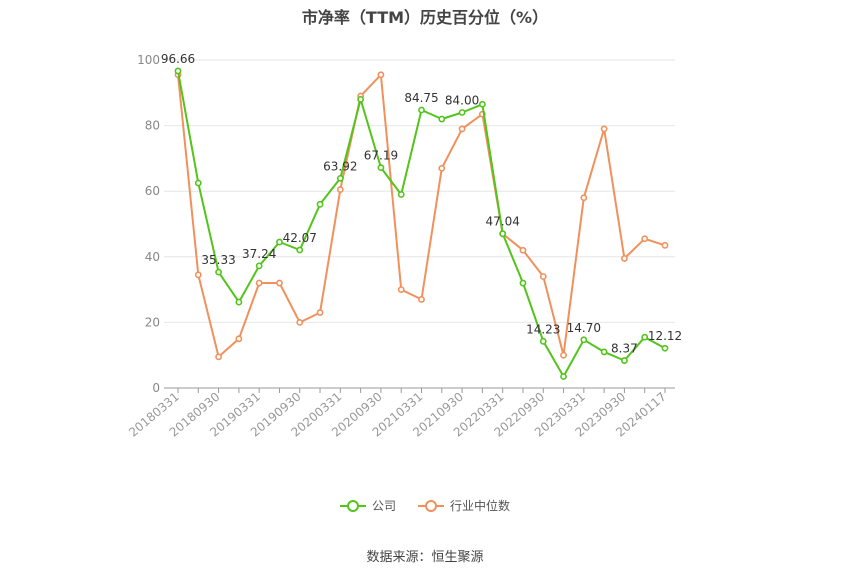 The width and height of the screenshot is (850, 575). I want to click on data-label: 63.92, so click(340, 166).